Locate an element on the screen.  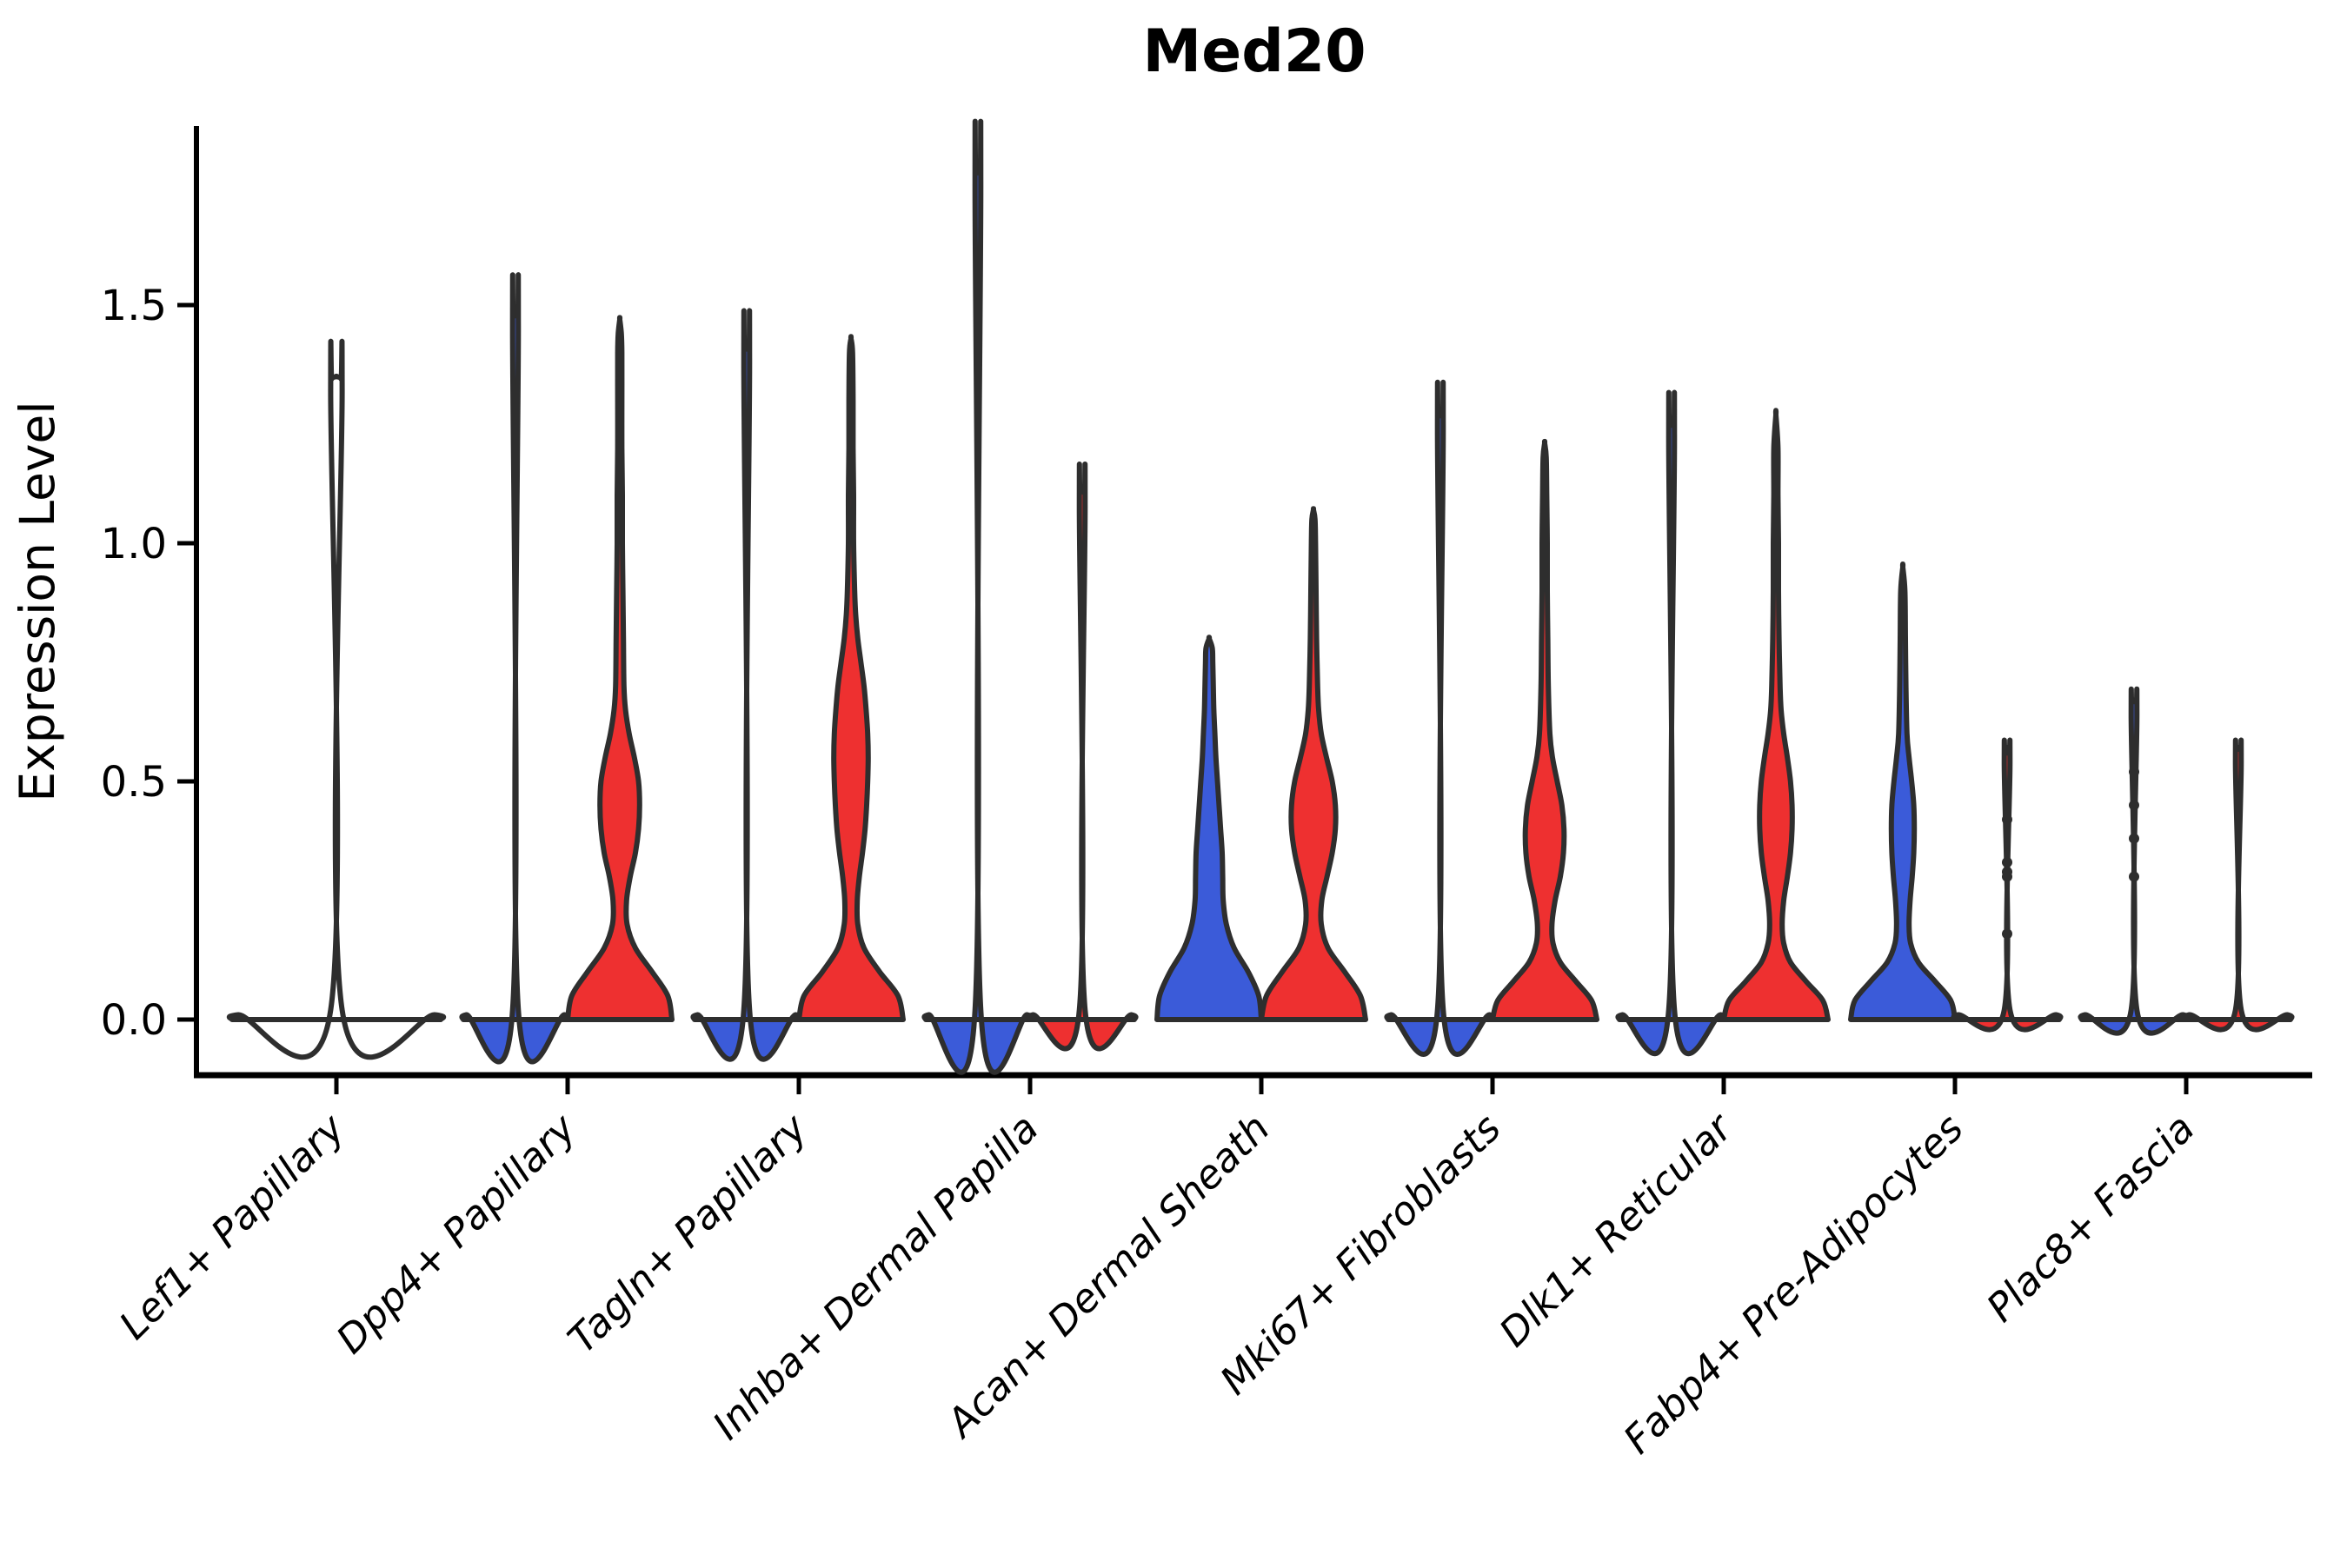
x-tick-label: Dpp4+ Papillary is located at coordinates (457, 1233).